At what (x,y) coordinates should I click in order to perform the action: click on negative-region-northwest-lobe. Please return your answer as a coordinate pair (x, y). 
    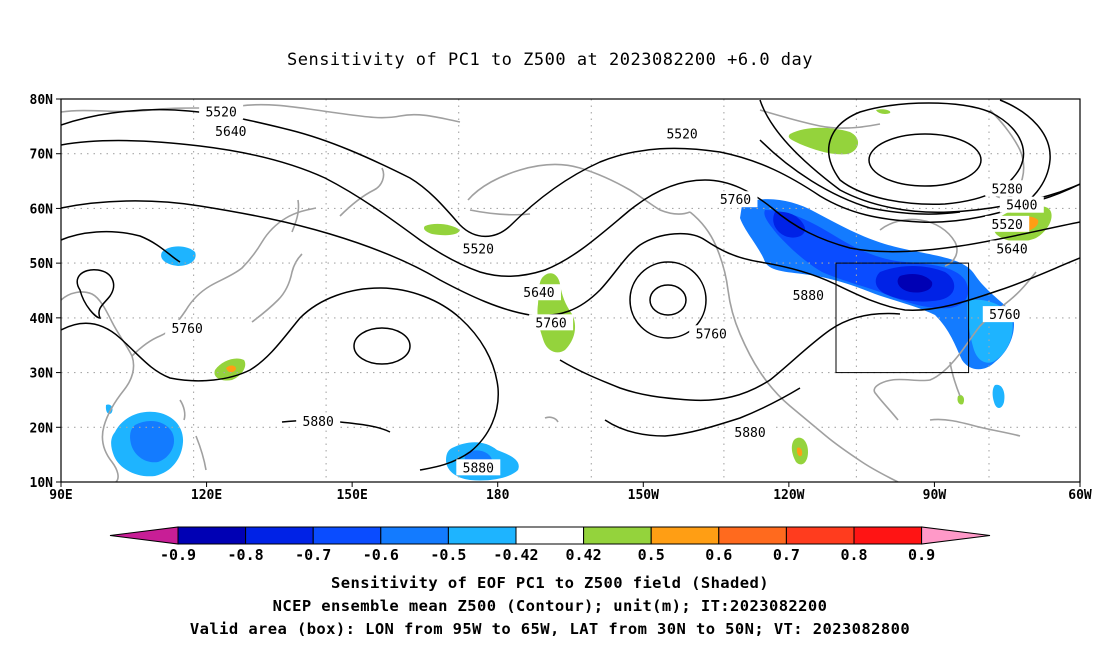
    Looking at the image, I should click on (789, 224).